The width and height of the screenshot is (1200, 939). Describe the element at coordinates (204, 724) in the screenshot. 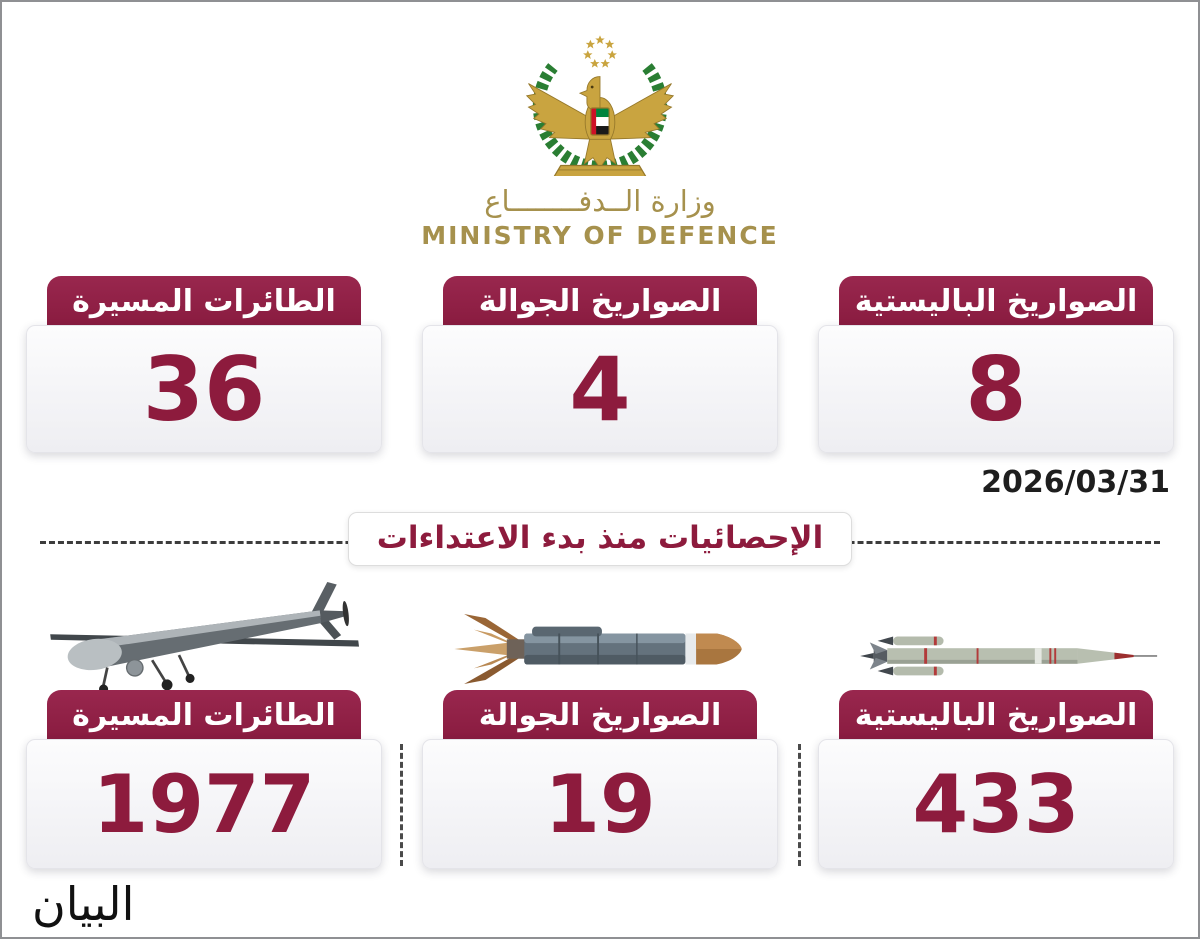

I see `drones-label: الطائرات المسيرة` at that location.